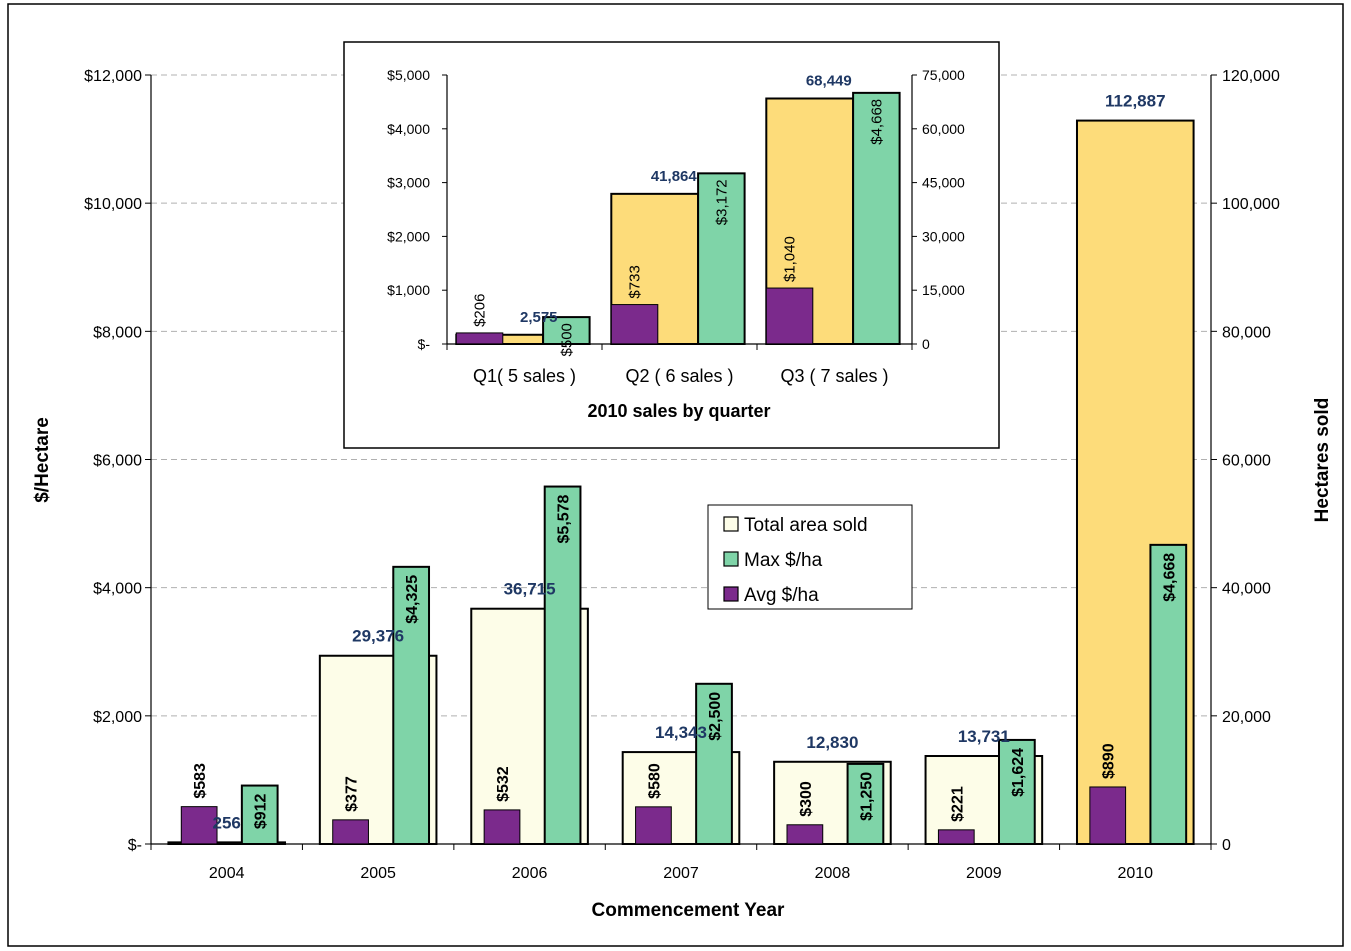 This screenshot has width=1351, height=951. Describe the element at coordinates (117, 332) in the screenshot. I see `y-tick-label: $8,000` at that location.